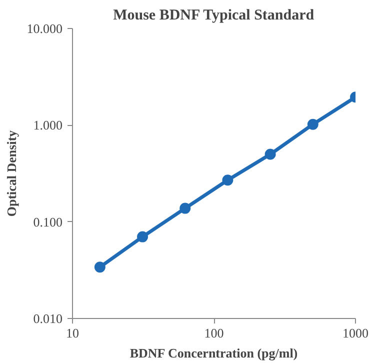  What do you see at coordinates (355, 333) in the screenshot?
I see `x-tick-label: 1000` at bounding box center [355, 333].